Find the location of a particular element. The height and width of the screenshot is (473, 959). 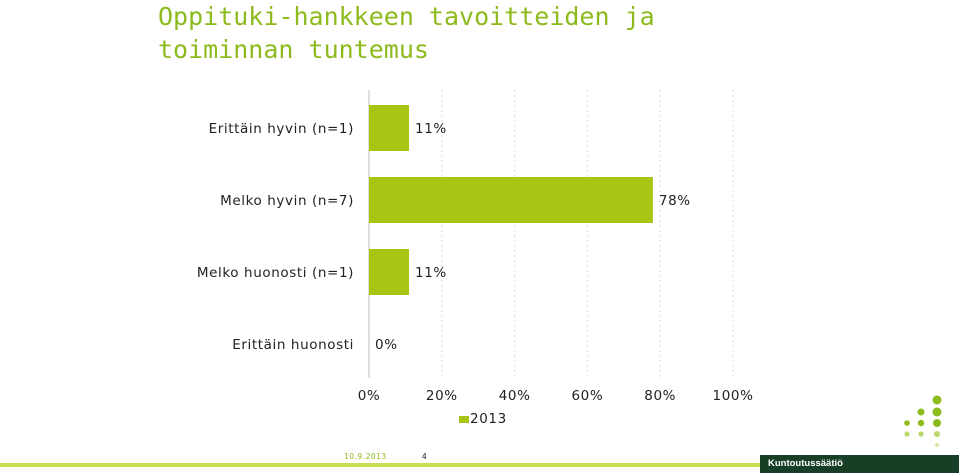

brand-label: Kuntoutussäätiö is located at coordinates (859, 464).